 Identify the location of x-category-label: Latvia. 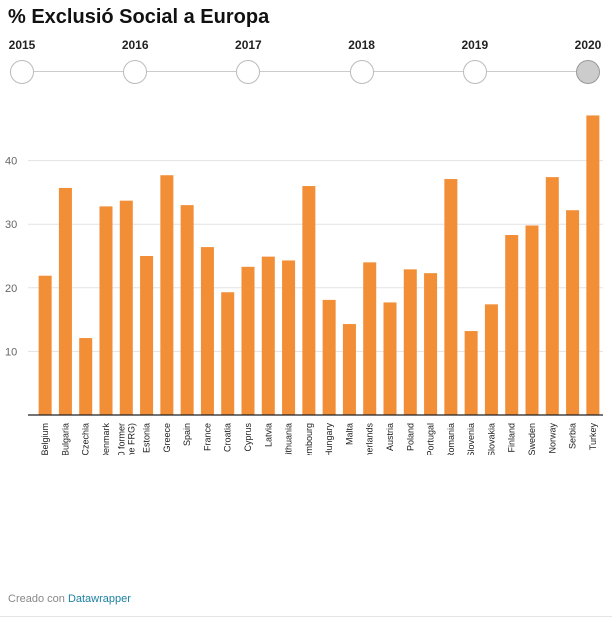
(268, 435).